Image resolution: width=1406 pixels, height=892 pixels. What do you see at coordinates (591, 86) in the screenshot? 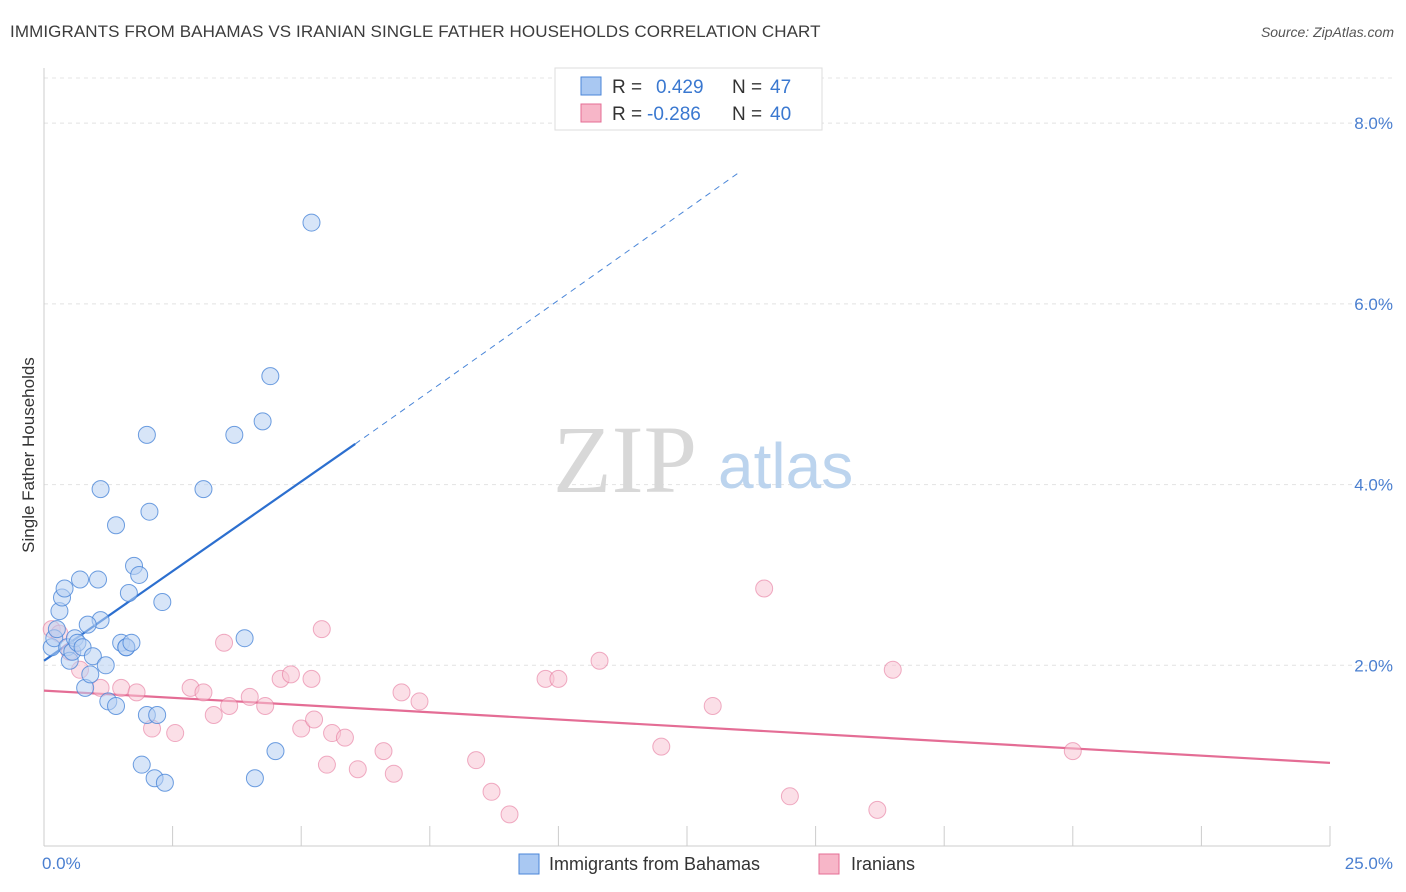
I see `stats-swatch-bahamas` at bounding box center [591, 86].